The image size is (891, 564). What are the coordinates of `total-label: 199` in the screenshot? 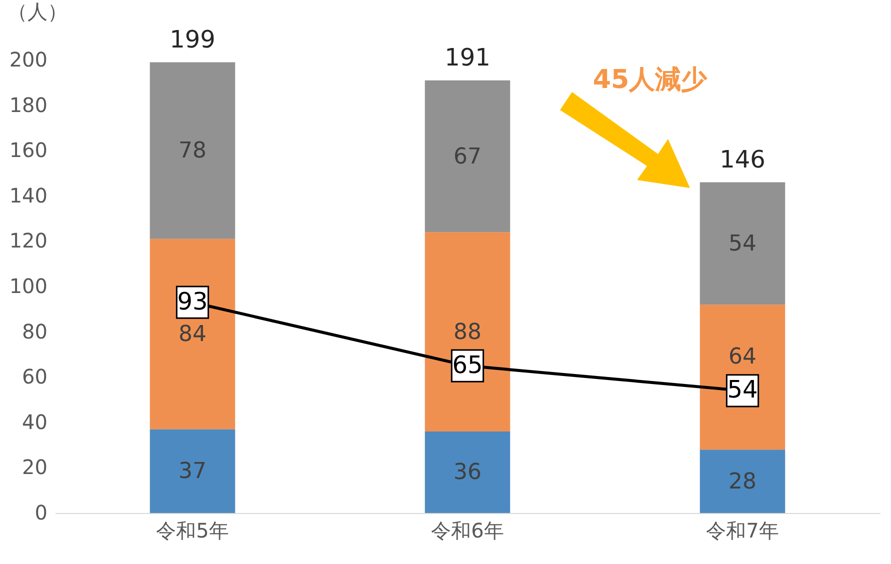 It's located at (193, 39).